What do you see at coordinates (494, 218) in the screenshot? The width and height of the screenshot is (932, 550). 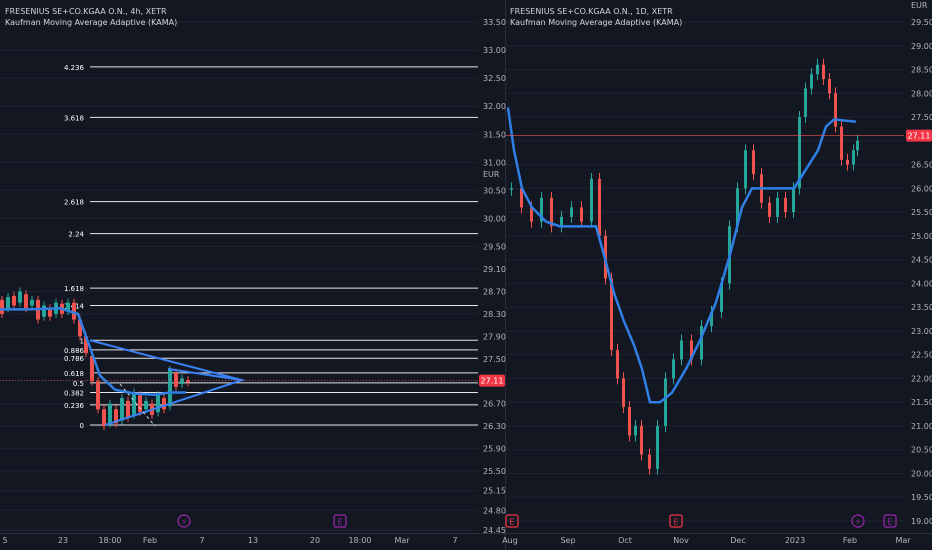 I see `left-y-tick-label: 30.00` at bounding box center [494, 218].